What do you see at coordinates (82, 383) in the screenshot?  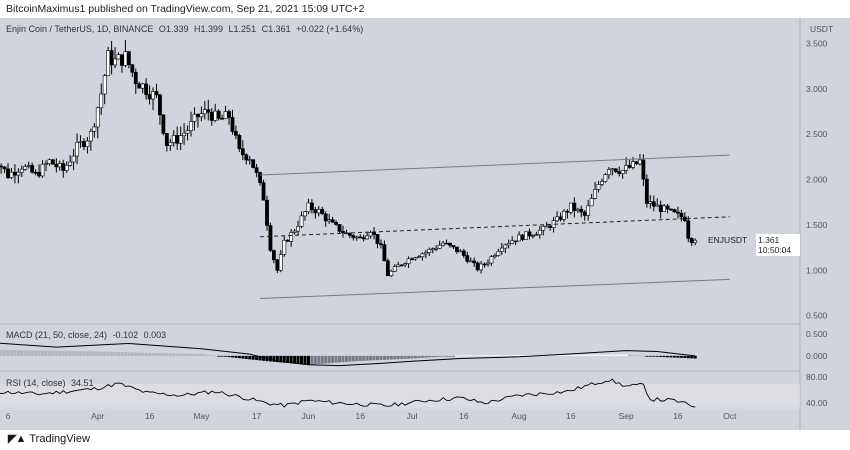 I see `rsi-value: 34.51` at bounding box center [82, 383].